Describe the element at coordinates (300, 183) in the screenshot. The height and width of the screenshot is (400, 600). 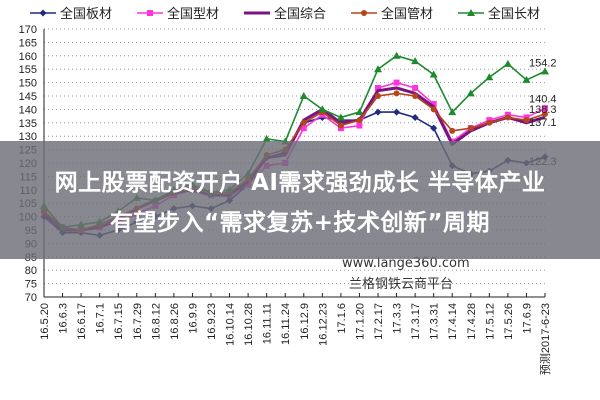
I see `headline-line-1: 网上股票配资开户 AI需求强劲成长 半导体产业` at that location.